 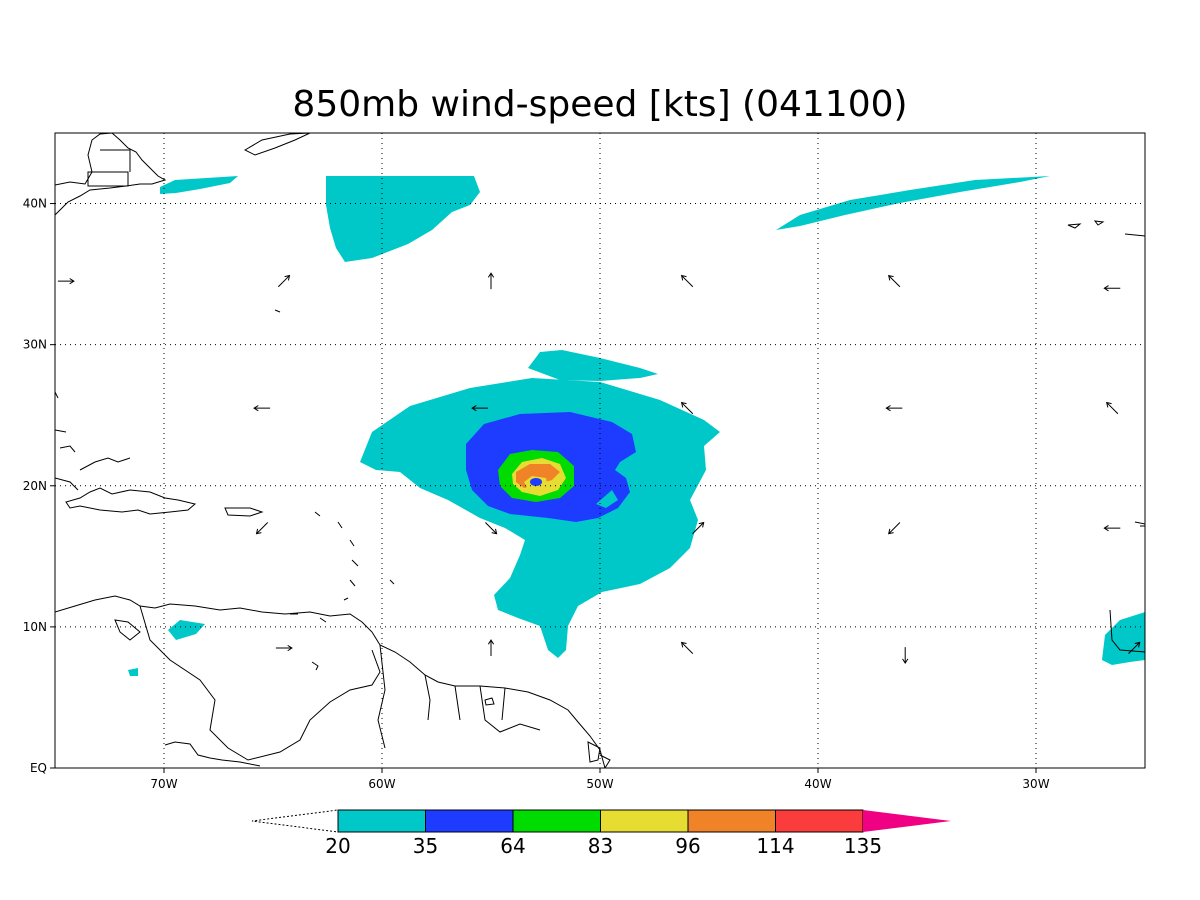 I want to click on coast-puerto-rico, so click(x=244, y=512).